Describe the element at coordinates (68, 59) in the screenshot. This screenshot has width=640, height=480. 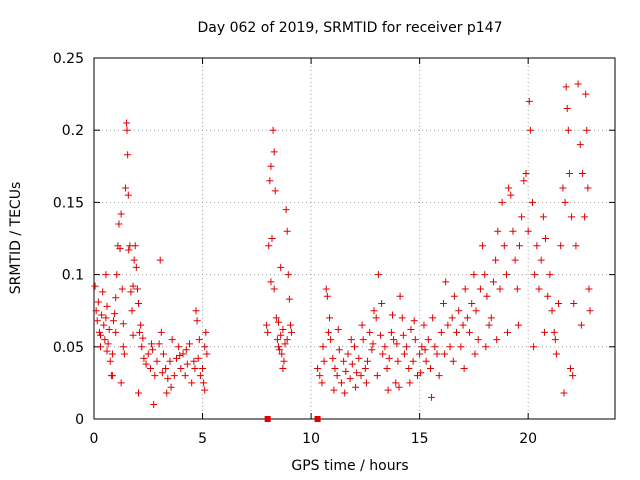
I see `y-tick-label: 0.25` at that location.